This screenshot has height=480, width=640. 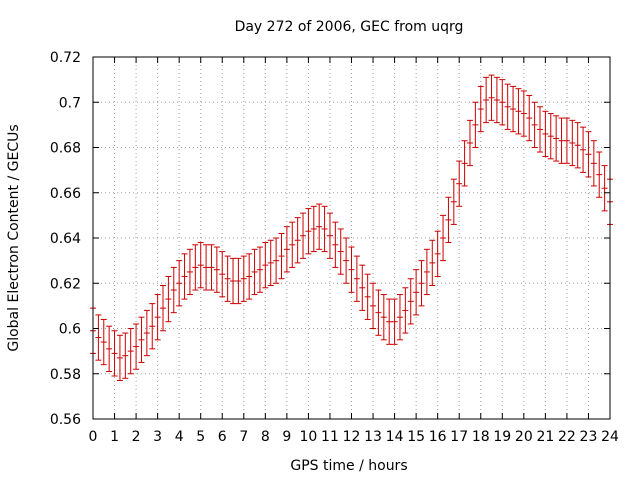 What do you see at coordinates (524, 437) in the screenshot?
I see `x-tick-label: 20` at bounding box center [524, 437].